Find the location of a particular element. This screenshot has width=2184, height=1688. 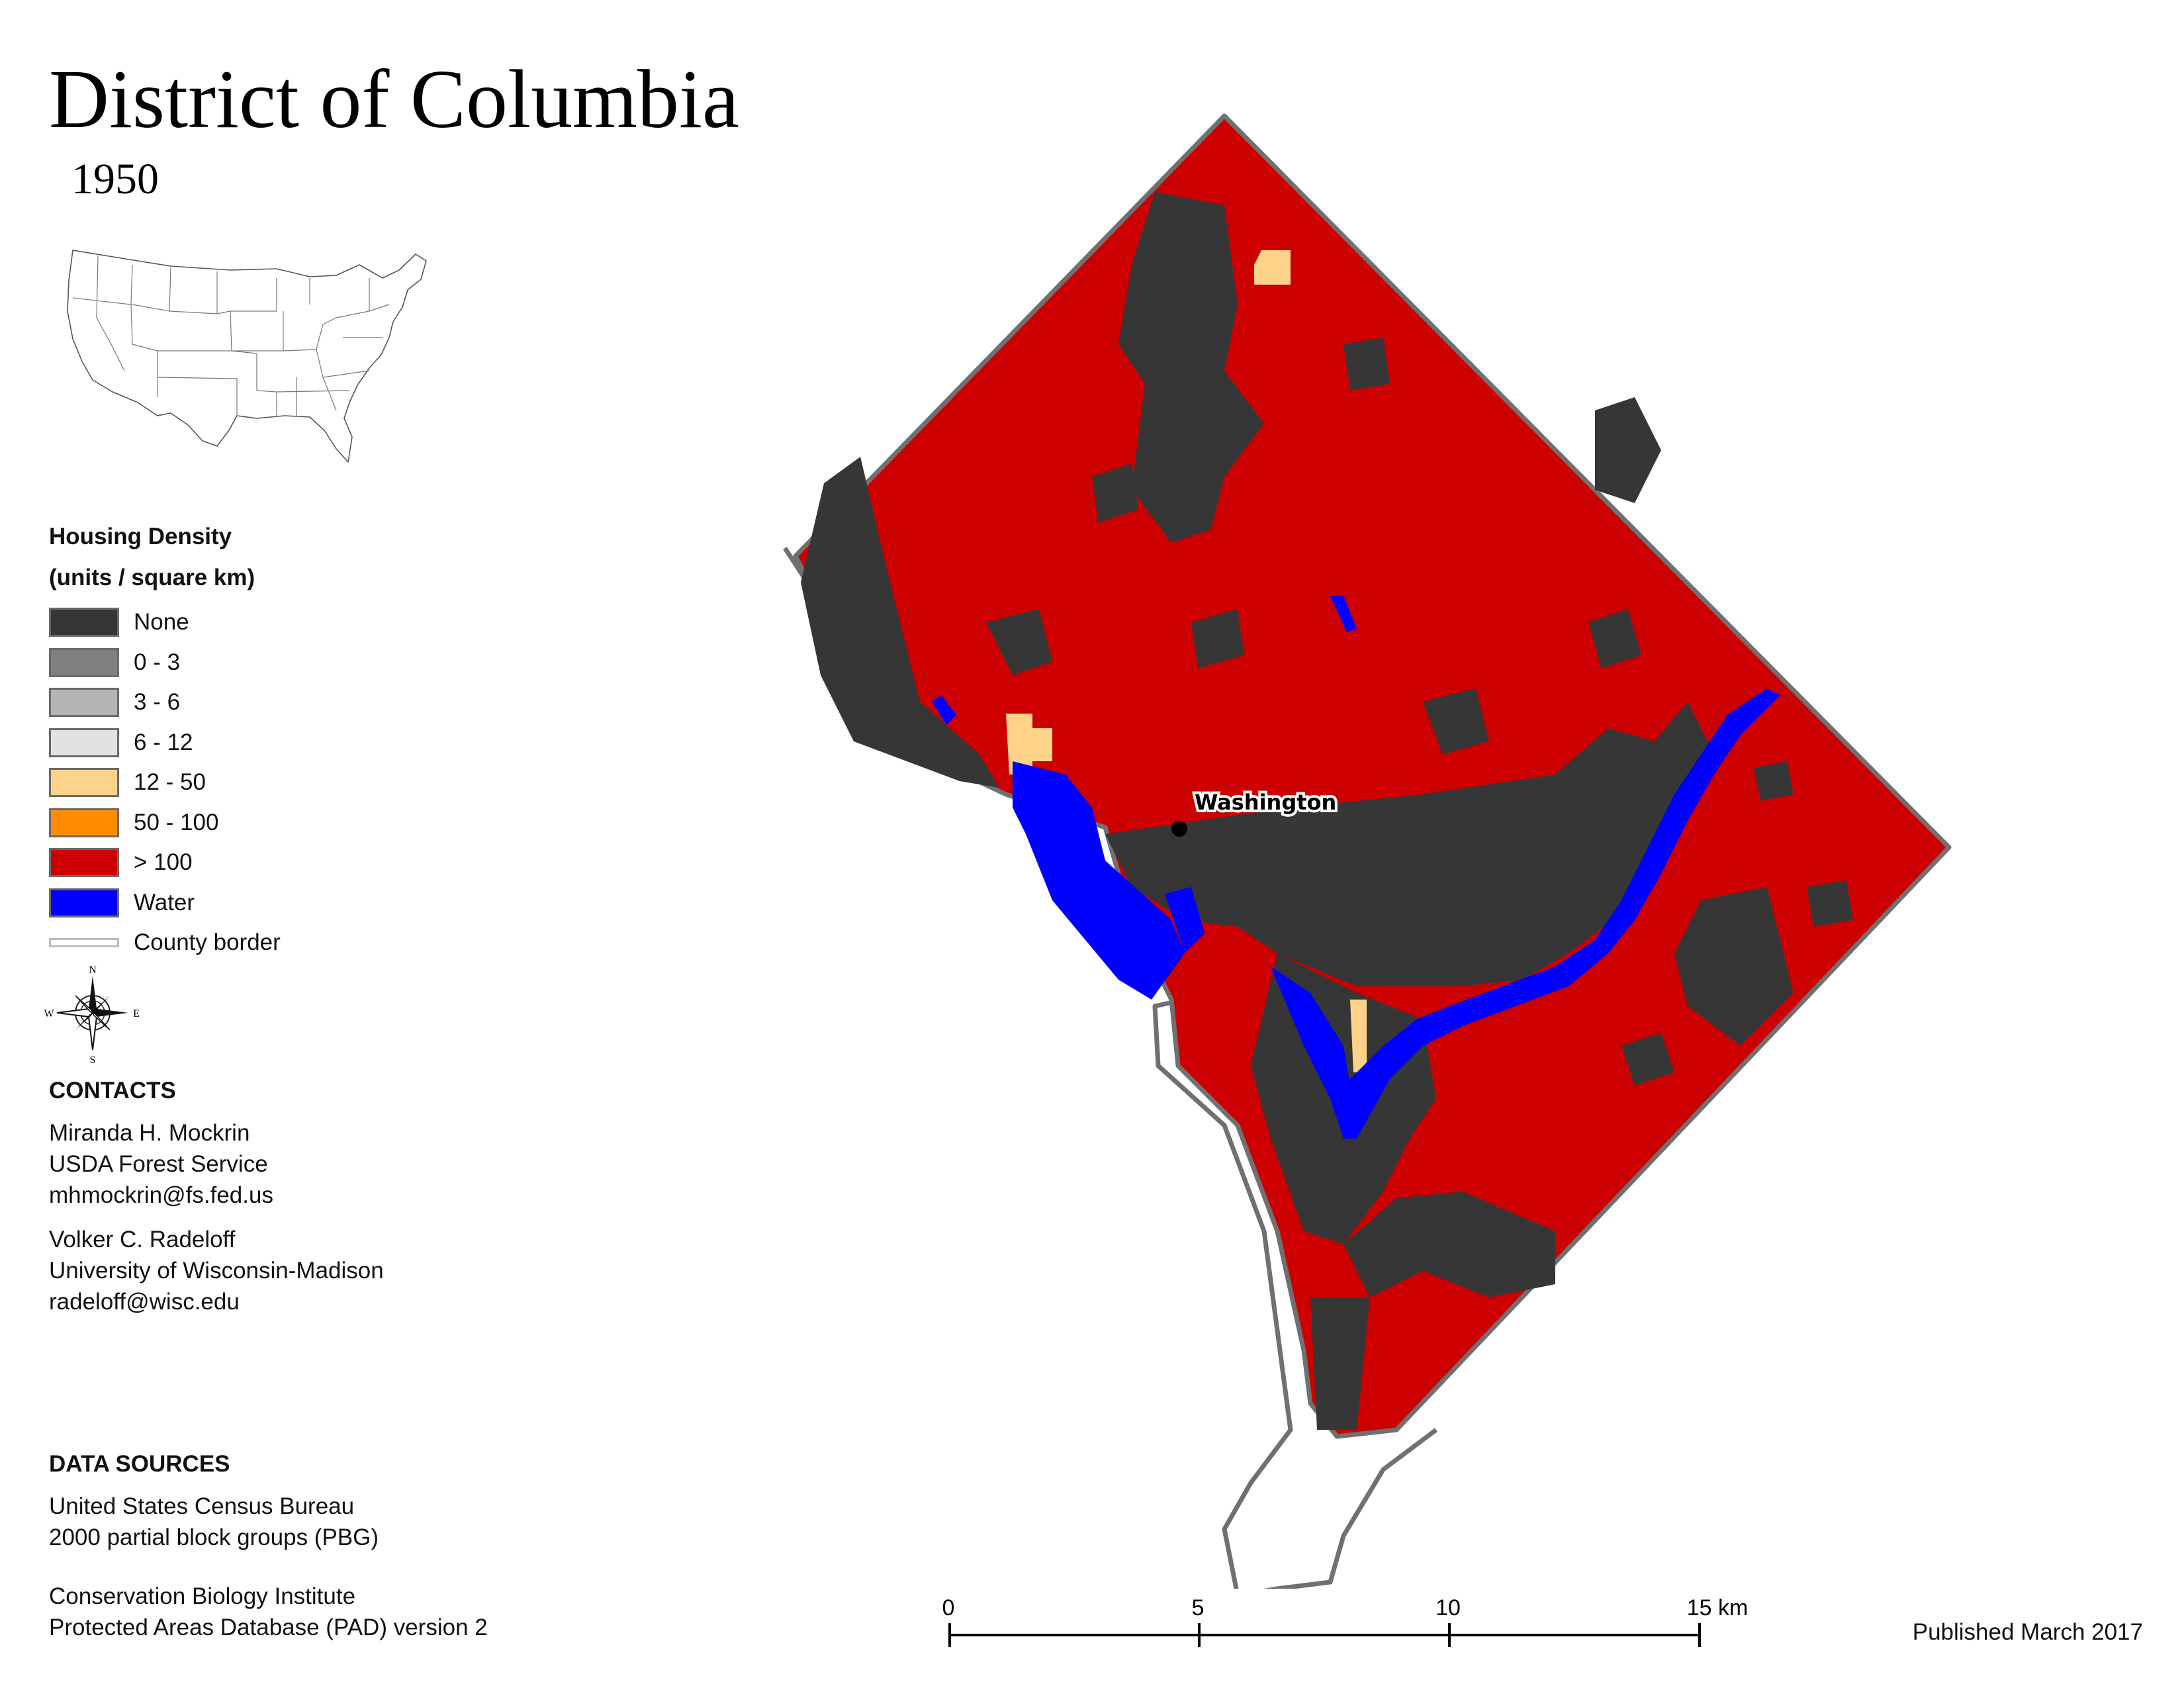

data-sources-heading: DATA SOURCES is located at coordinates (139, 1464).